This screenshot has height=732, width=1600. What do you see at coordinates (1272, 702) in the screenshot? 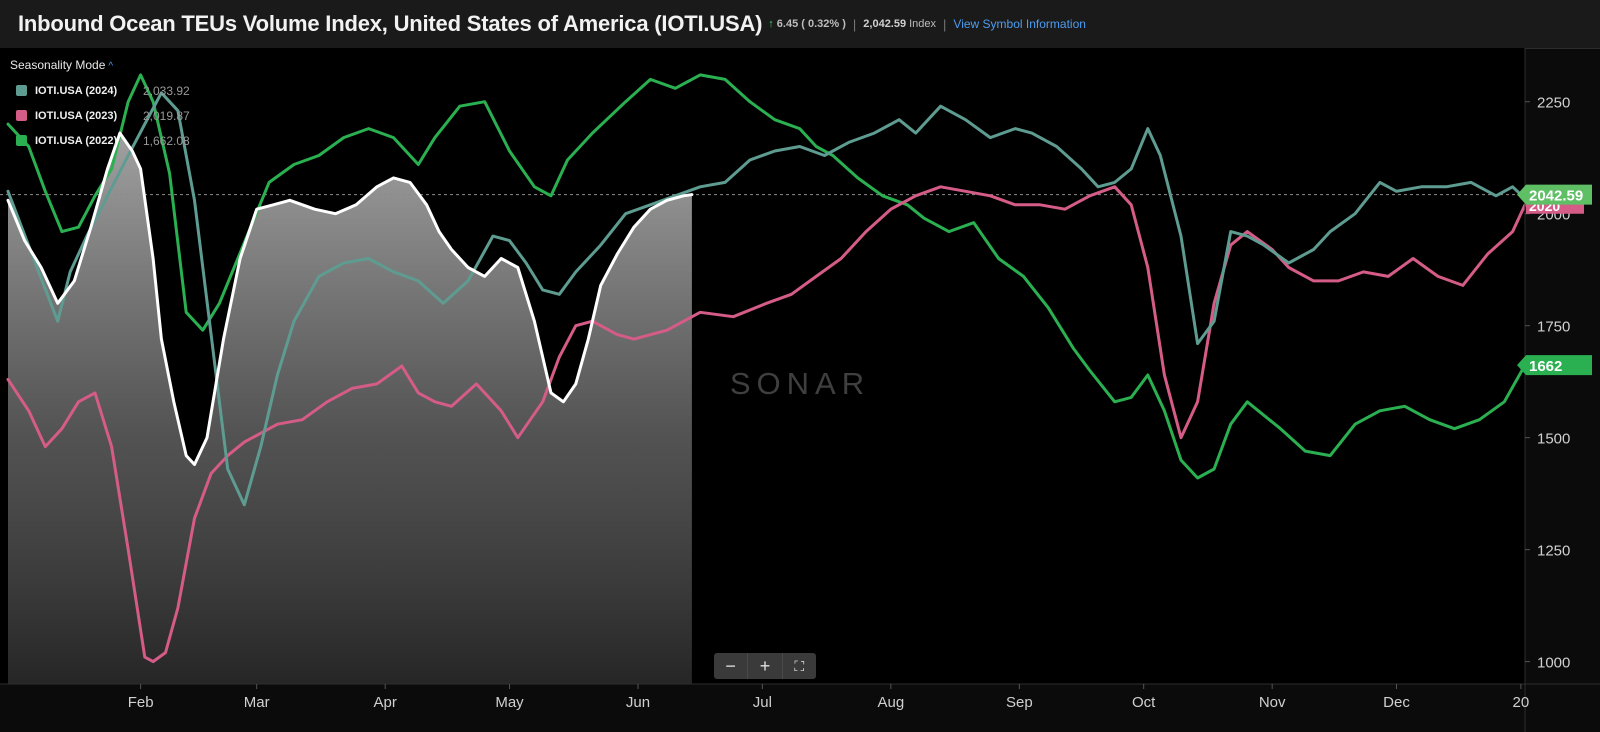
I see `x-tick-label: Nov` at bounding box center [1272, 702].